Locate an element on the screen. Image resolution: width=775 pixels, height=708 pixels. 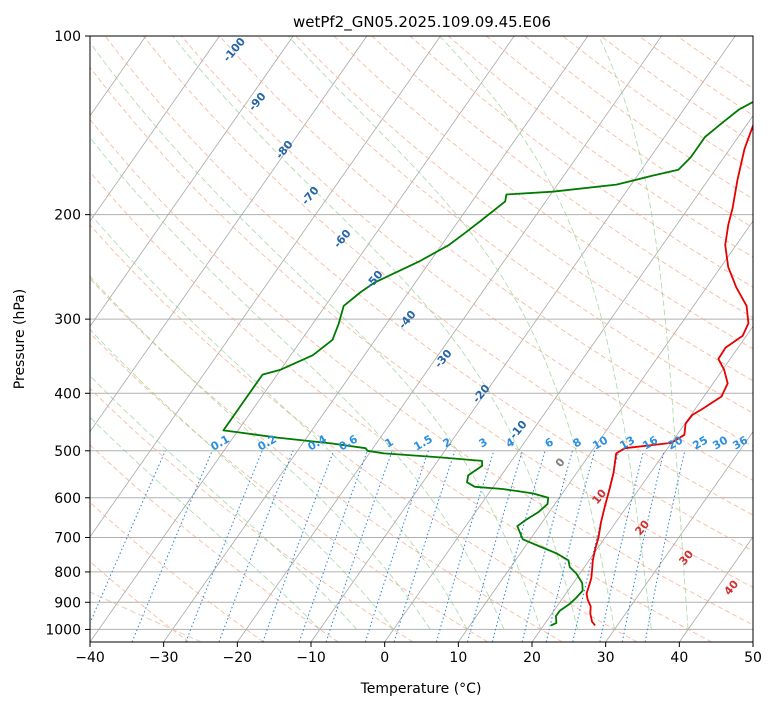
y-tick-label: 100 is located at coordinates (67, 37).